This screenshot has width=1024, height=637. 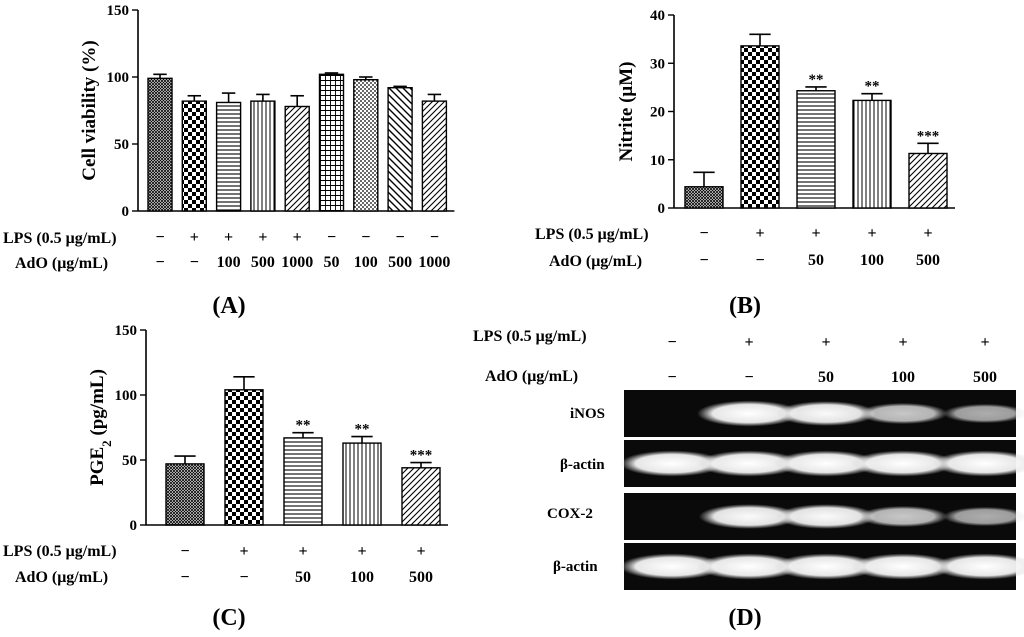 I want to click on panel-label-a: (A), so click(x=228, y=306).